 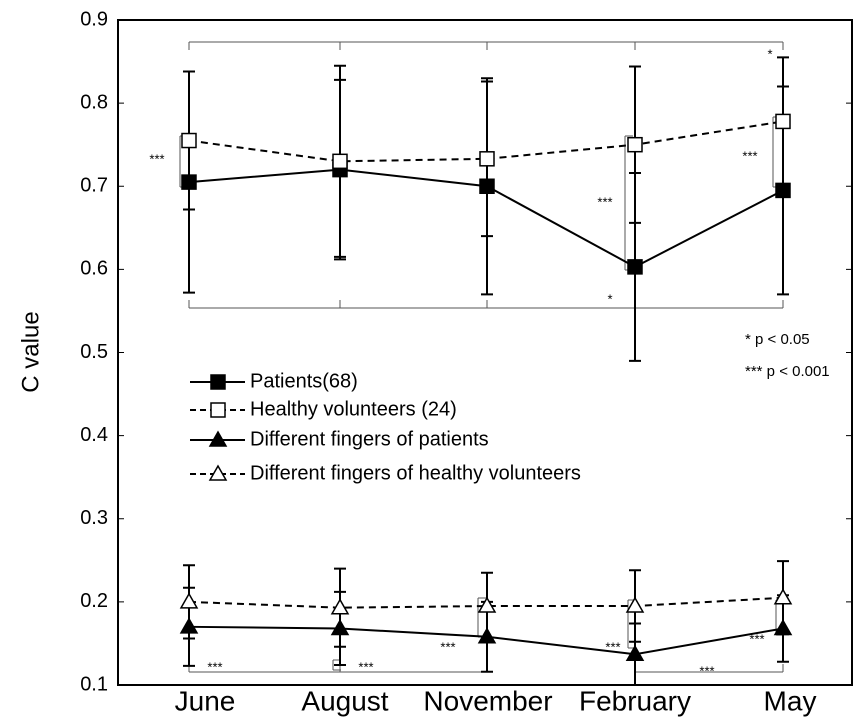 I want to click on x-tick-label: May, so click(x=790, y=700).